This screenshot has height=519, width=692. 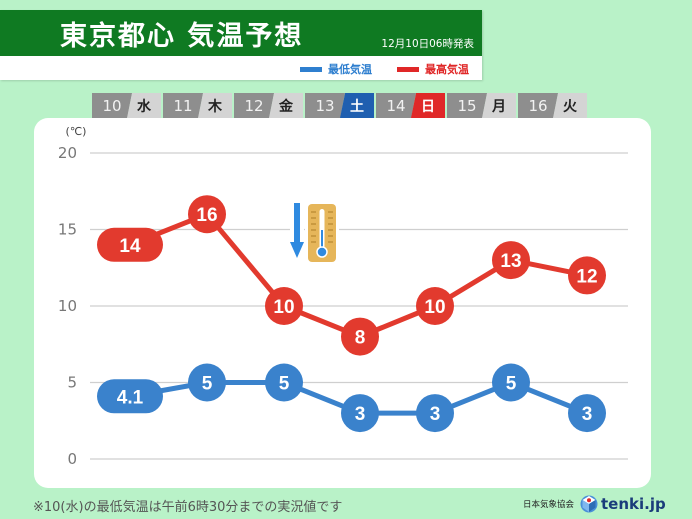 What do you see at coordinates (67, 153) in the screenshot?
I see `y-tick-label: 20` at bounding box center [67, 153].